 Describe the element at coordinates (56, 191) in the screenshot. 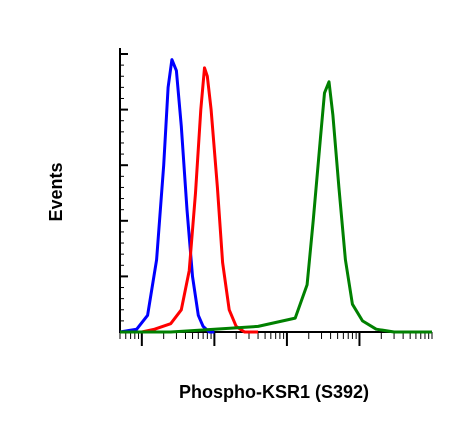

I see `y-axis-title: Events` at that location.